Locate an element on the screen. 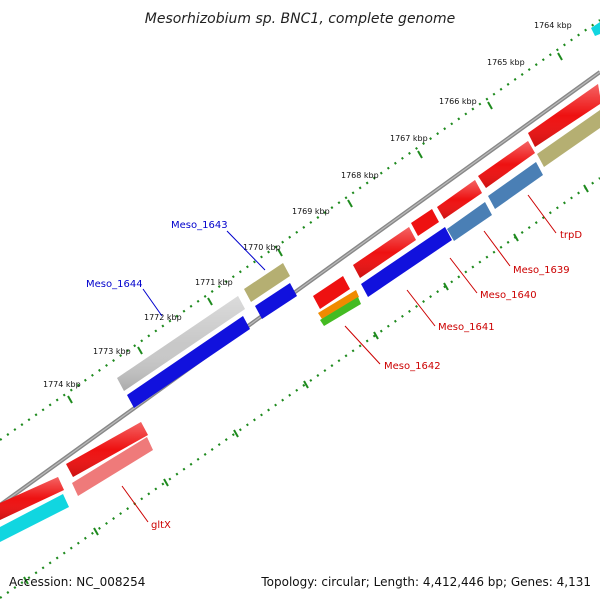 The height and width of the screenshot is (600, 600). tick-label: 1764 kbp is located at coordinates (553, 25).